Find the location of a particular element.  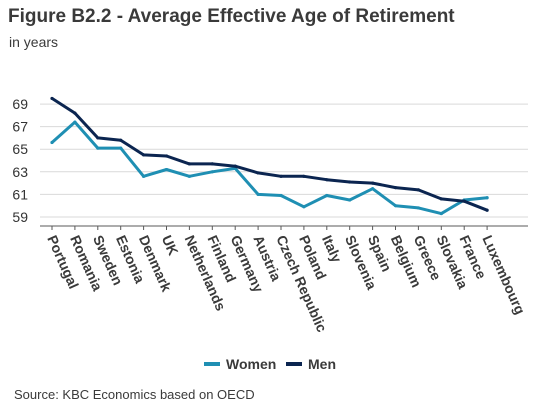

axes is located at coordinates (284, 227).